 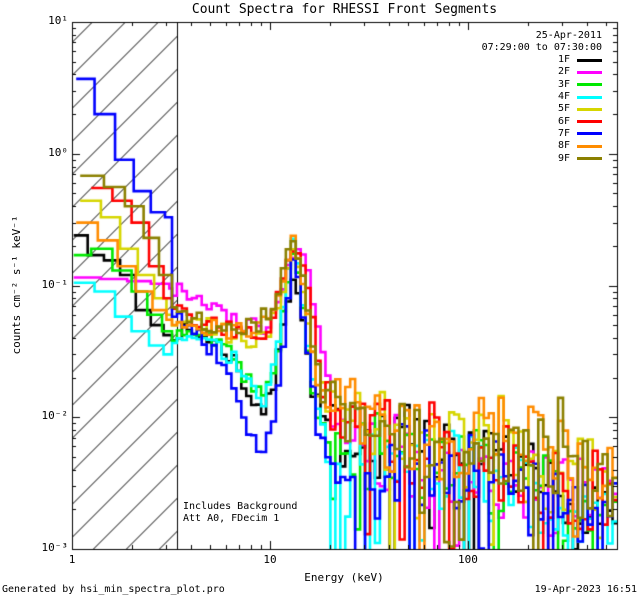 I want to click on legend-label: 2F, so click(x=563, y=72).